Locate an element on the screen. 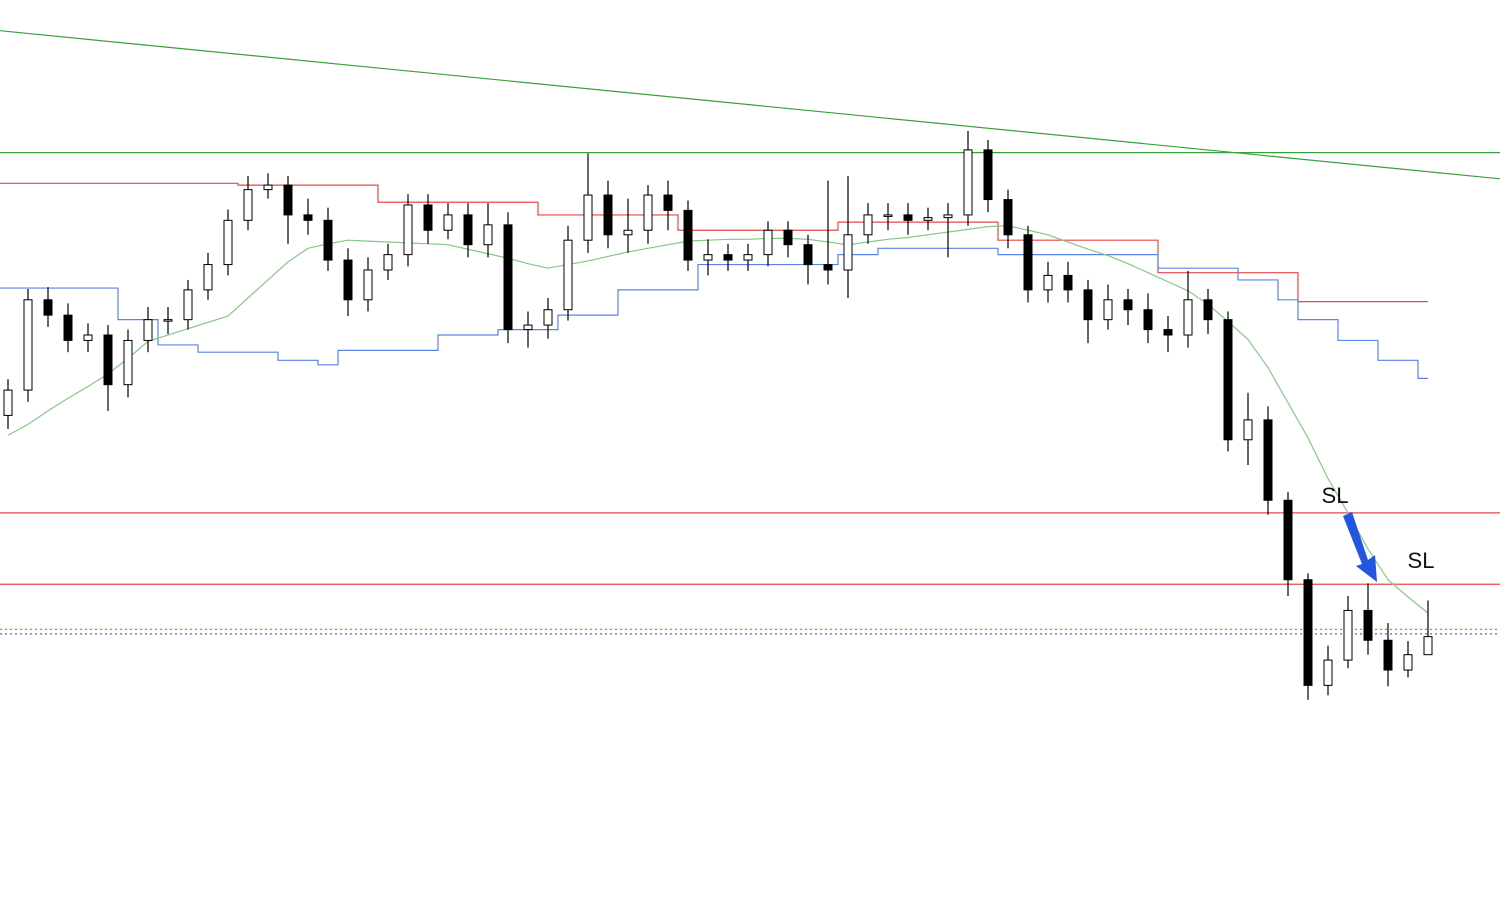 The image size is (1500, 903). upper-line is located at coordinates (714, 242).